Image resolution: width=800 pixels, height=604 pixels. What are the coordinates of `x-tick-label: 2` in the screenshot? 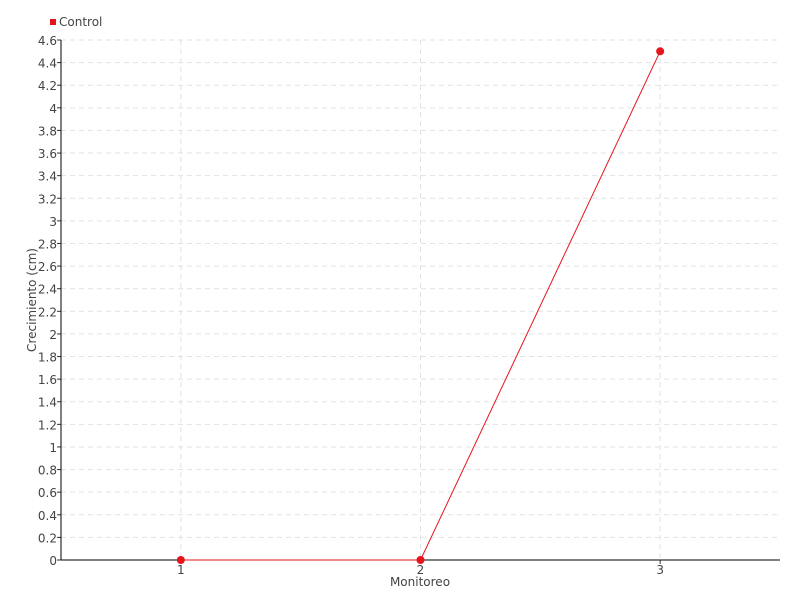 It's located at (421, 570).